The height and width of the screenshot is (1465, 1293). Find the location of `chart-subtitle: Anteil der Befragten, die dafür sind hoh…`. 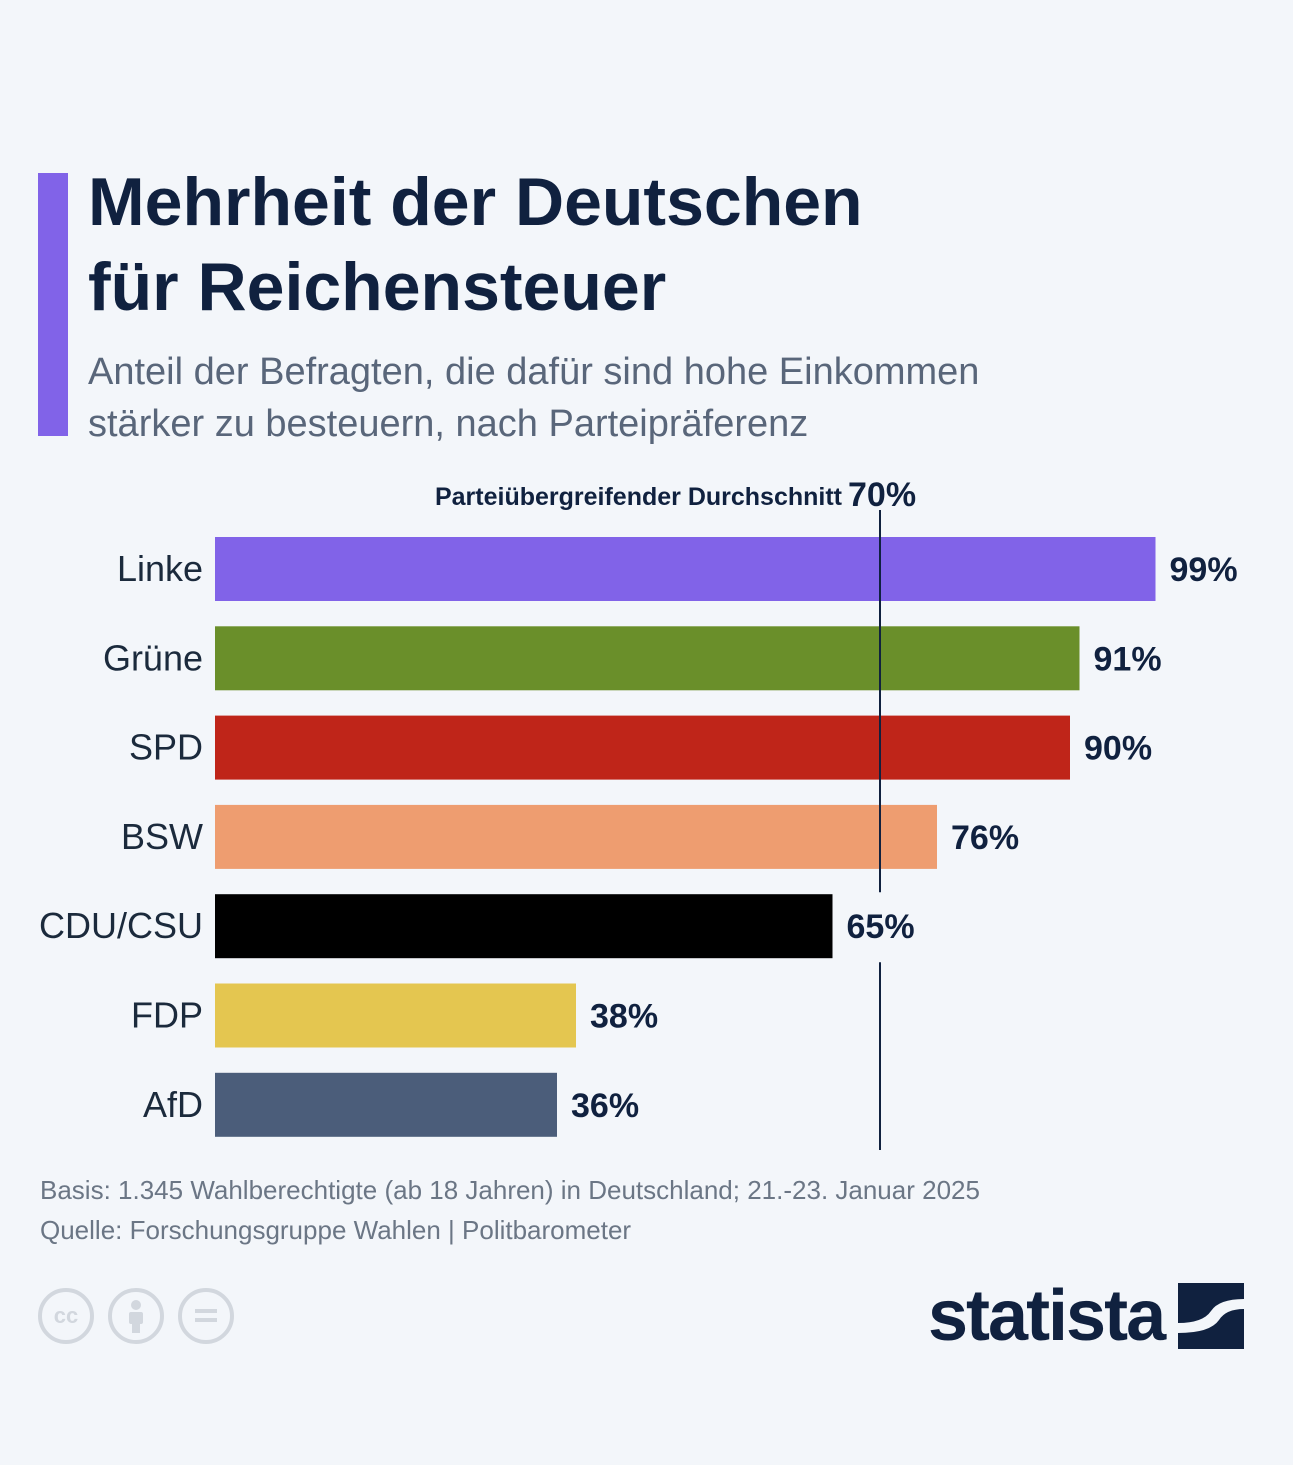

chart-subtitle: Anteil der Befragten, die dafür sind hoh… is located at coordinates (663, 398).